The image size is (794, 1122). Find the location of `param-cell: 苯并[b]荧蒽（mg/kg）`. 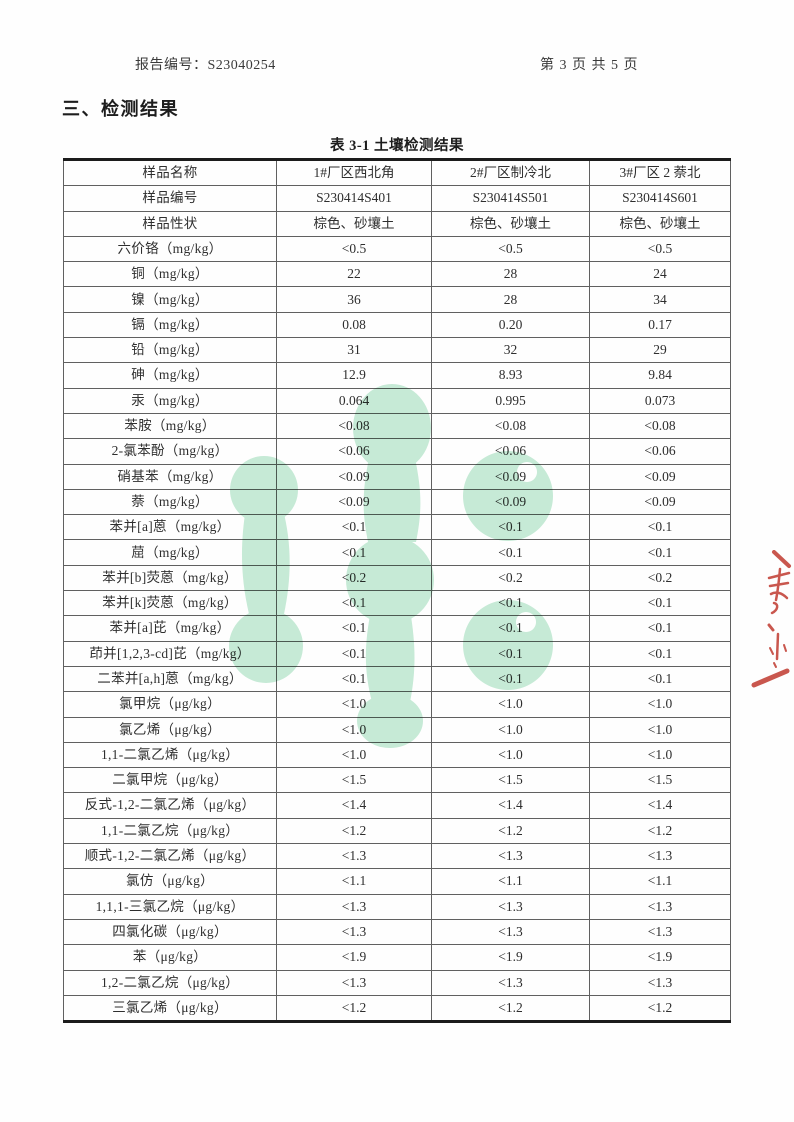

param-cell: 苯并[b]荧蒽（mg/kg） is located at coordinates (170, 578).